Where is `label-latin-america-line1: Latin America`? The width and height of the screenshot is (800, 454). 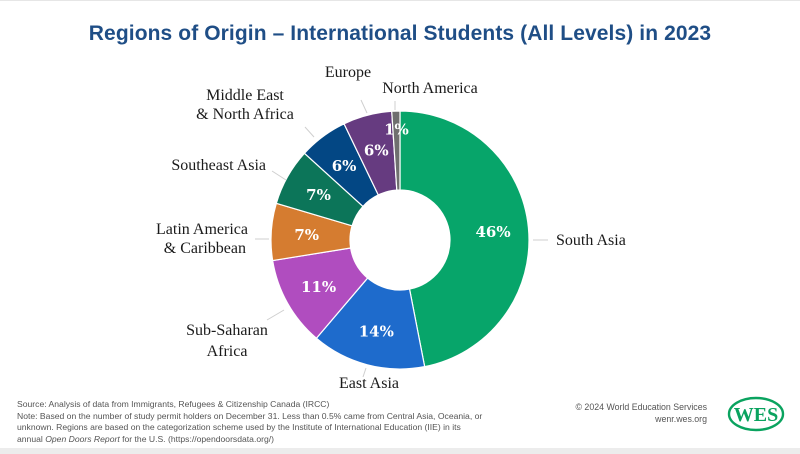
label-latin-america-line1: Latin America is located at coordinates (202, 229).